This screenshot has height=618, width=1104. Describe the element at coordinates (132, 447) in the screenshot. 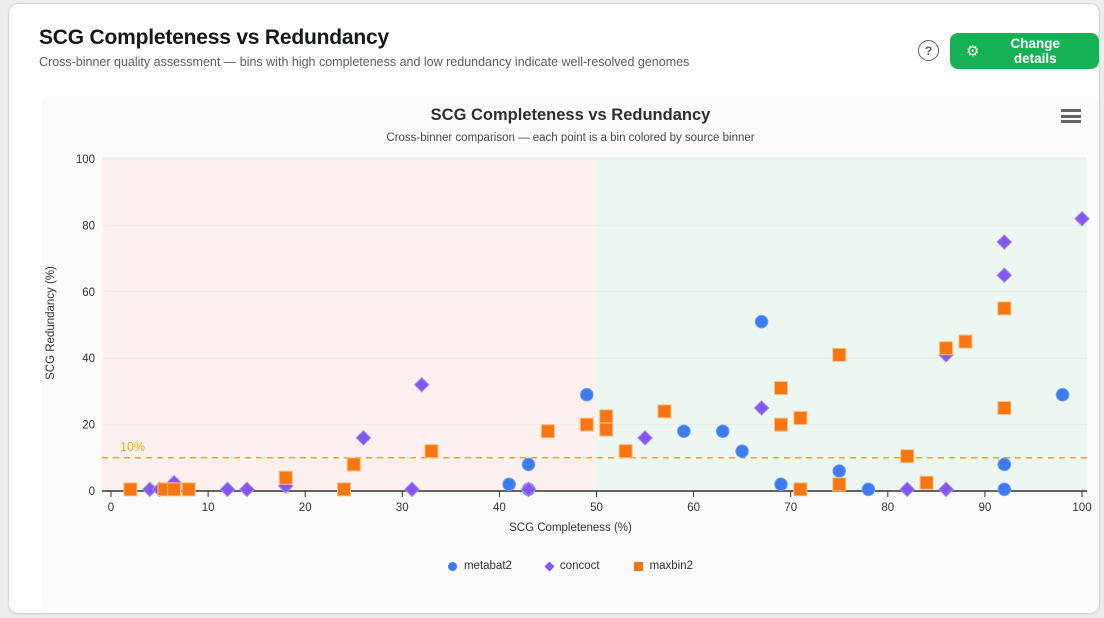

I see `threshold-label: 10%` at that location.